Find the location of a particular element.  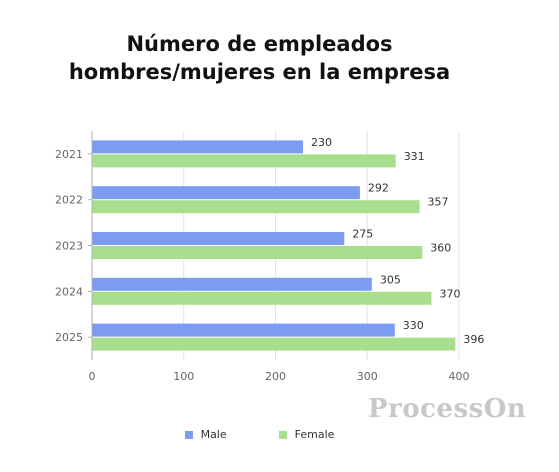

y-tick-label-2025: 2025 is located at coordinates (69, 337).